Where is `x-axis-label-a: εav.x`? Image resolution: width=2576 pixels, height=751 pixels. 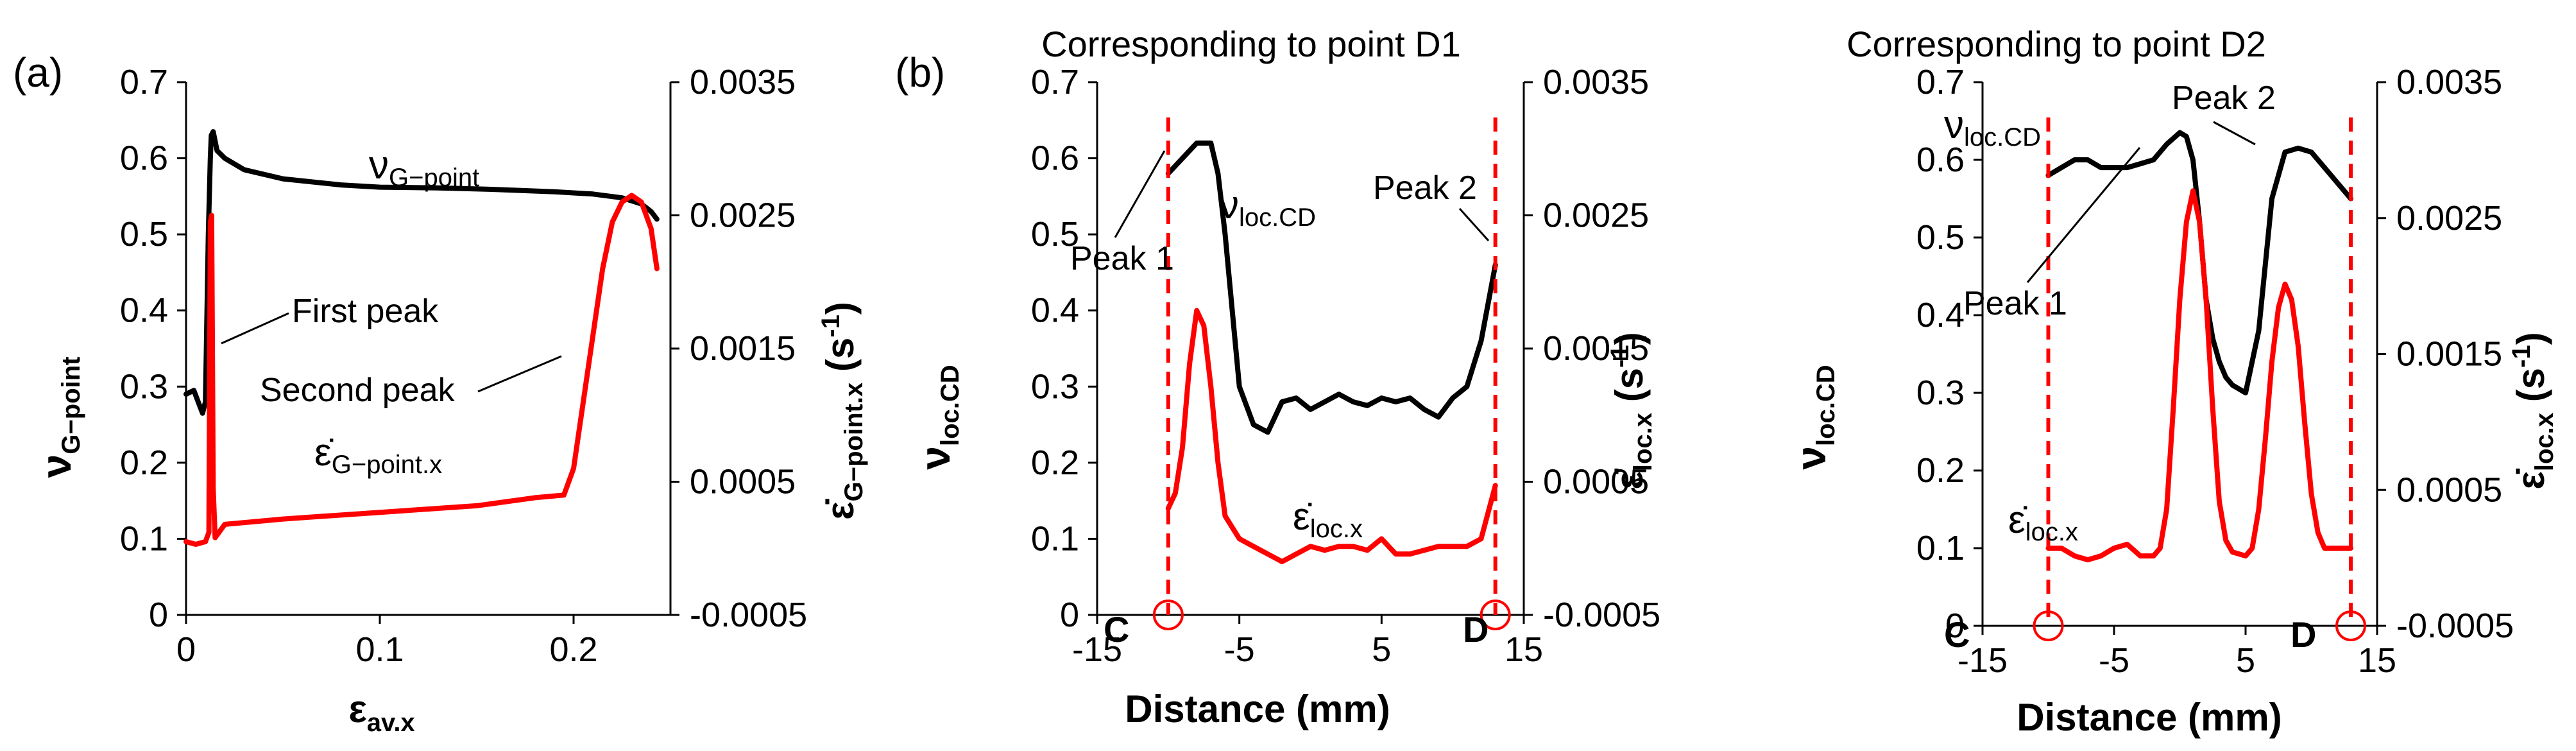 x-axis-label-a: εav.x is located at coordinates (381, 712).